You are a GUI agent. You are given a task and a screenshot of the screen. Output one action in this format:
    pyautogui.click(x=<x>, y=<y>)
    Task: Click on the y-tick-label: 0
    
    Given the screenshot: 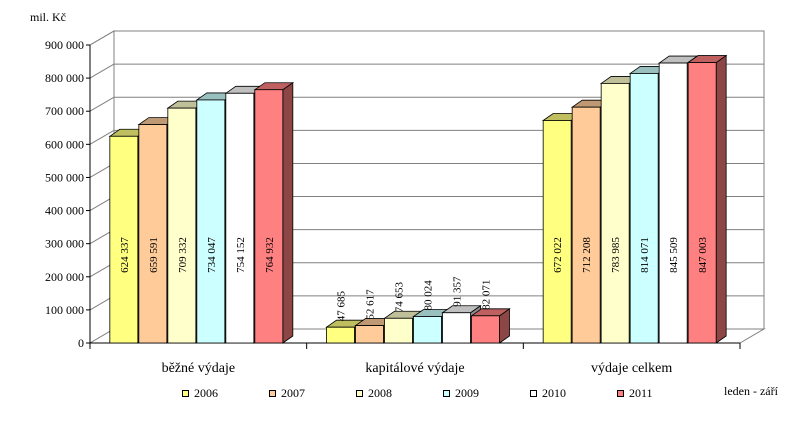 What is the action you would take?
    pyautogui.click(x=81, y=343)
    